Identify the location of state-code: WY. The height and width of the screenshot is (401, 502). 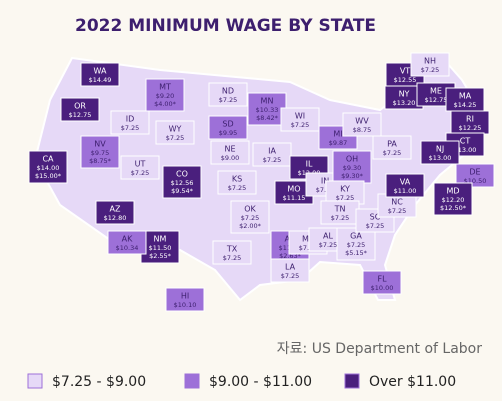
(175, 129).